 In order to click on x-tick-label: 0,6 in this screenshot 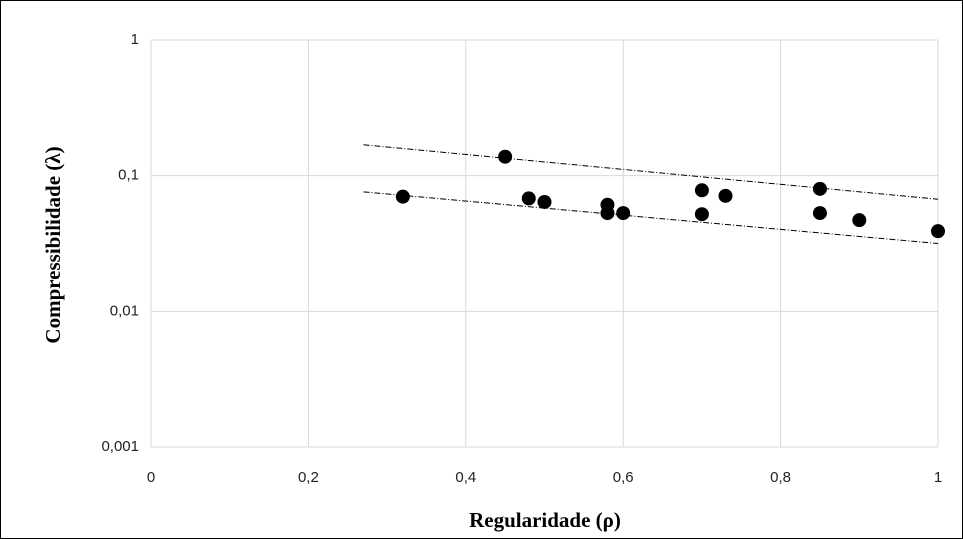, I will do `click(623, 477)`.